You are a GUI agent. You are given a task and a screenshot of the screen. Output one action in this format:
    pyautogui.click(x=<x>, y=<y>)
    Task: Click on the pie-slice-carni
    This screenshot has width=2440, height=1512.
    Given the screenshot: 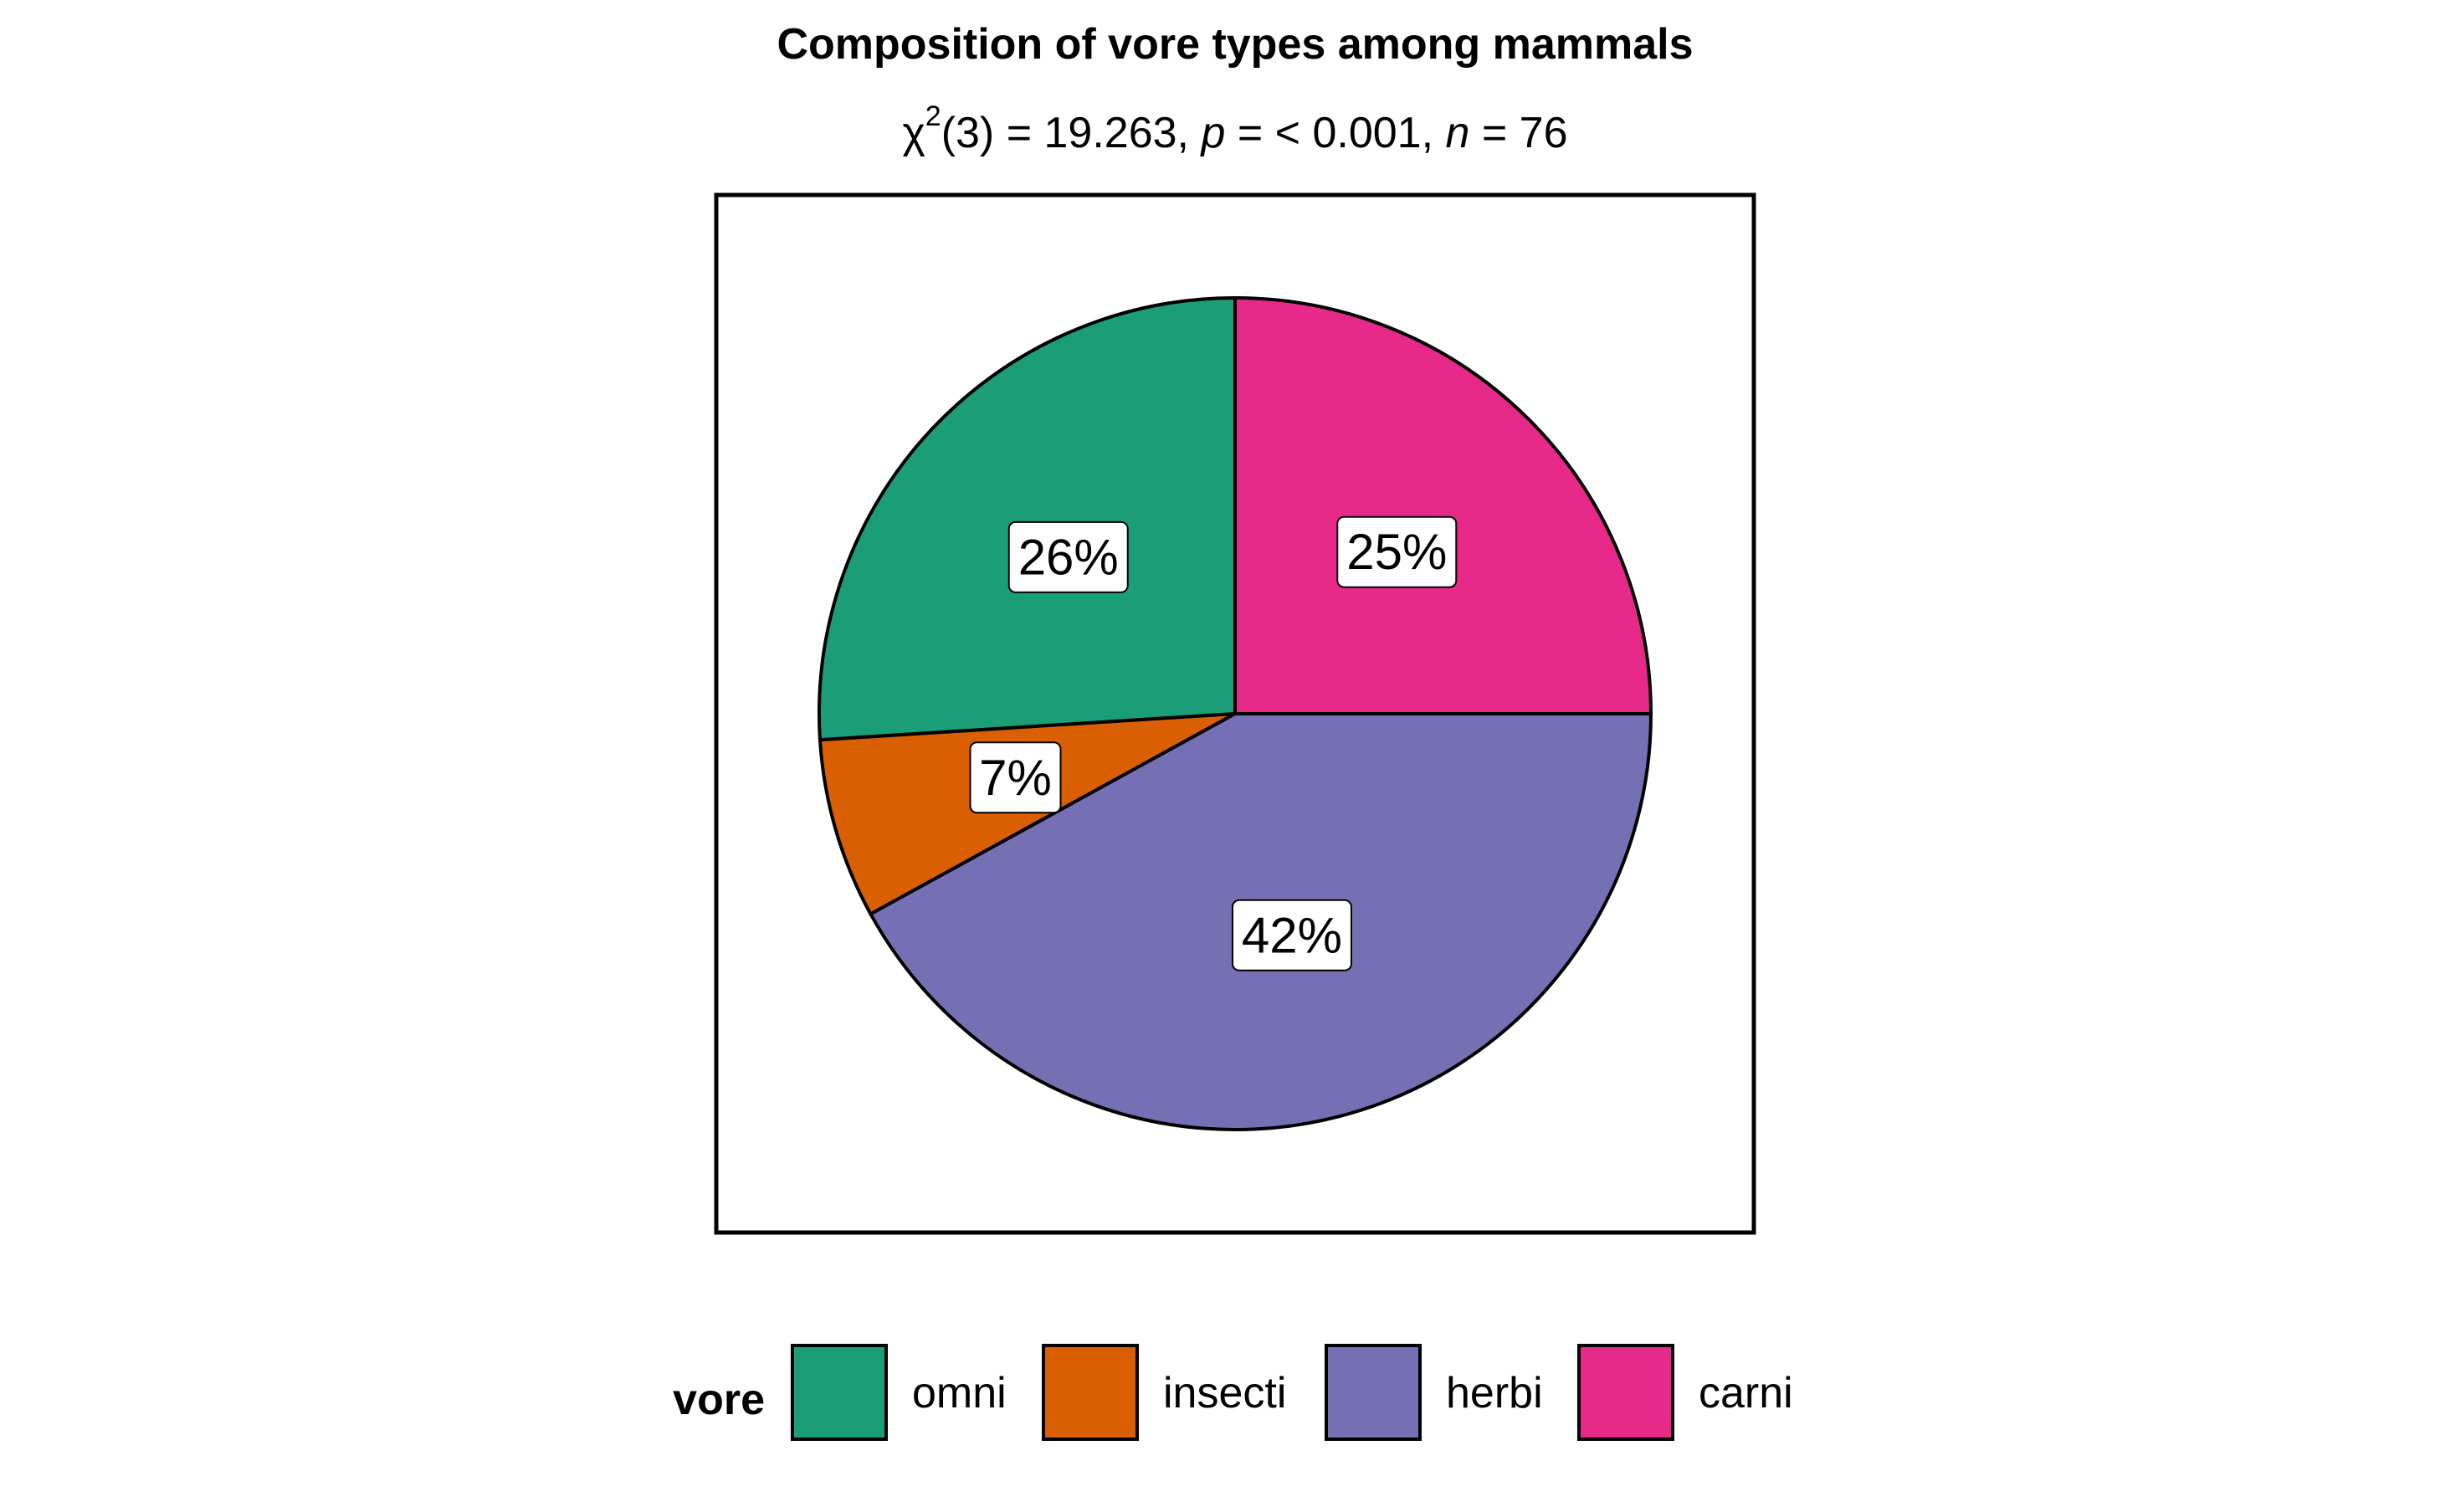 What is the action you would take?
    pyautogui.click(x=1443, y=505)
    